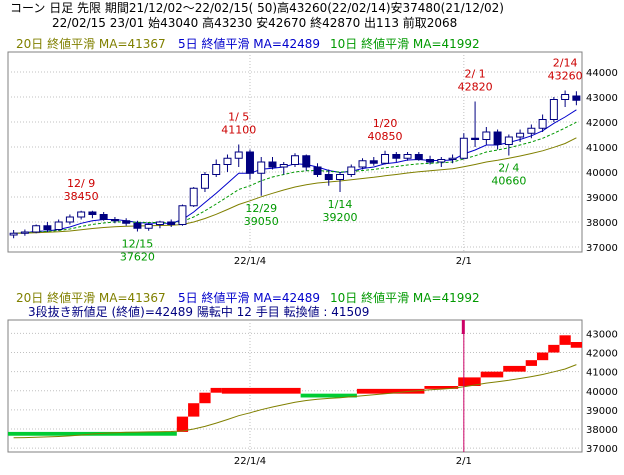  I want to click on ma10-legend-upper: 10日 終値平滑 MA=41992, so click(405, 44).